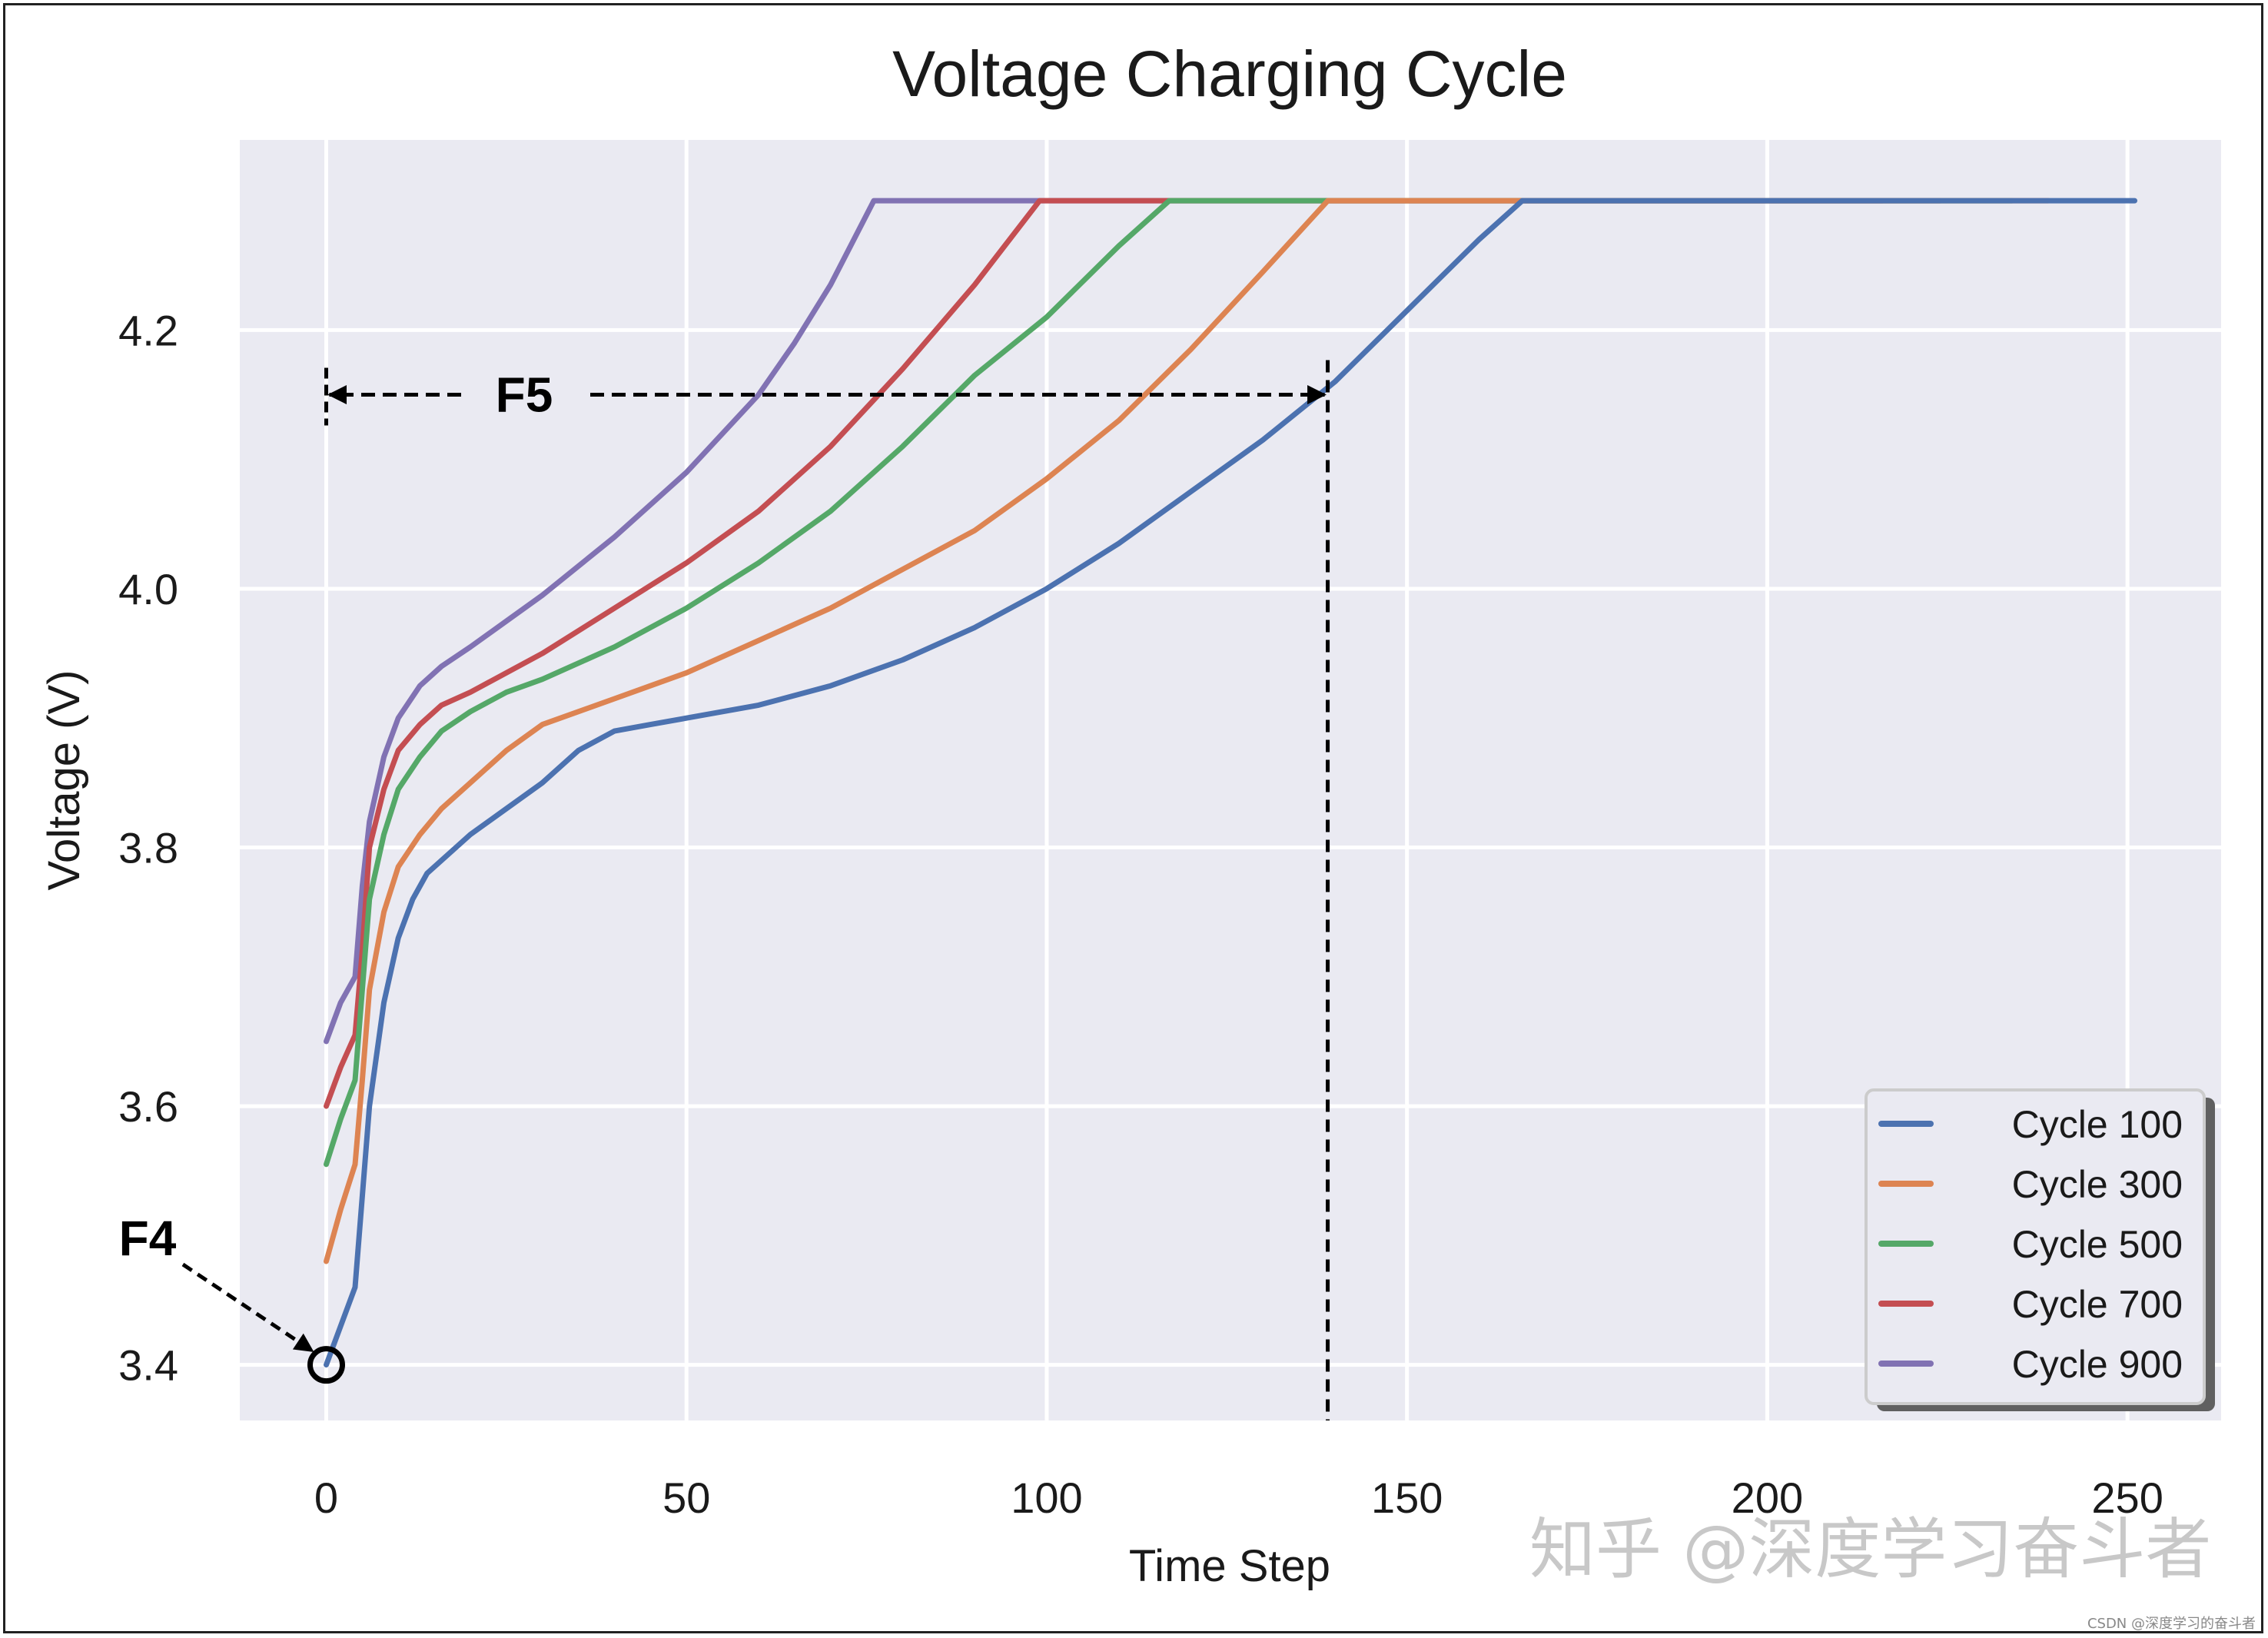 Image resolution: width=2268 pixels, height=1638 pixels. What do you see at coordinates (2097, 1124) in the screenshot?
I see `legend-label: Cycle 100` at bounding box center [2097, 1124].